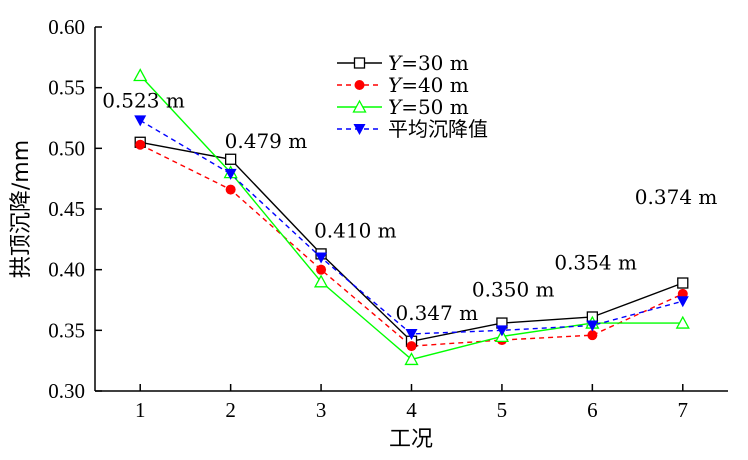 The image size is (748, 460). I want to click on legend-label: Y=40 m, so click(428, 85).